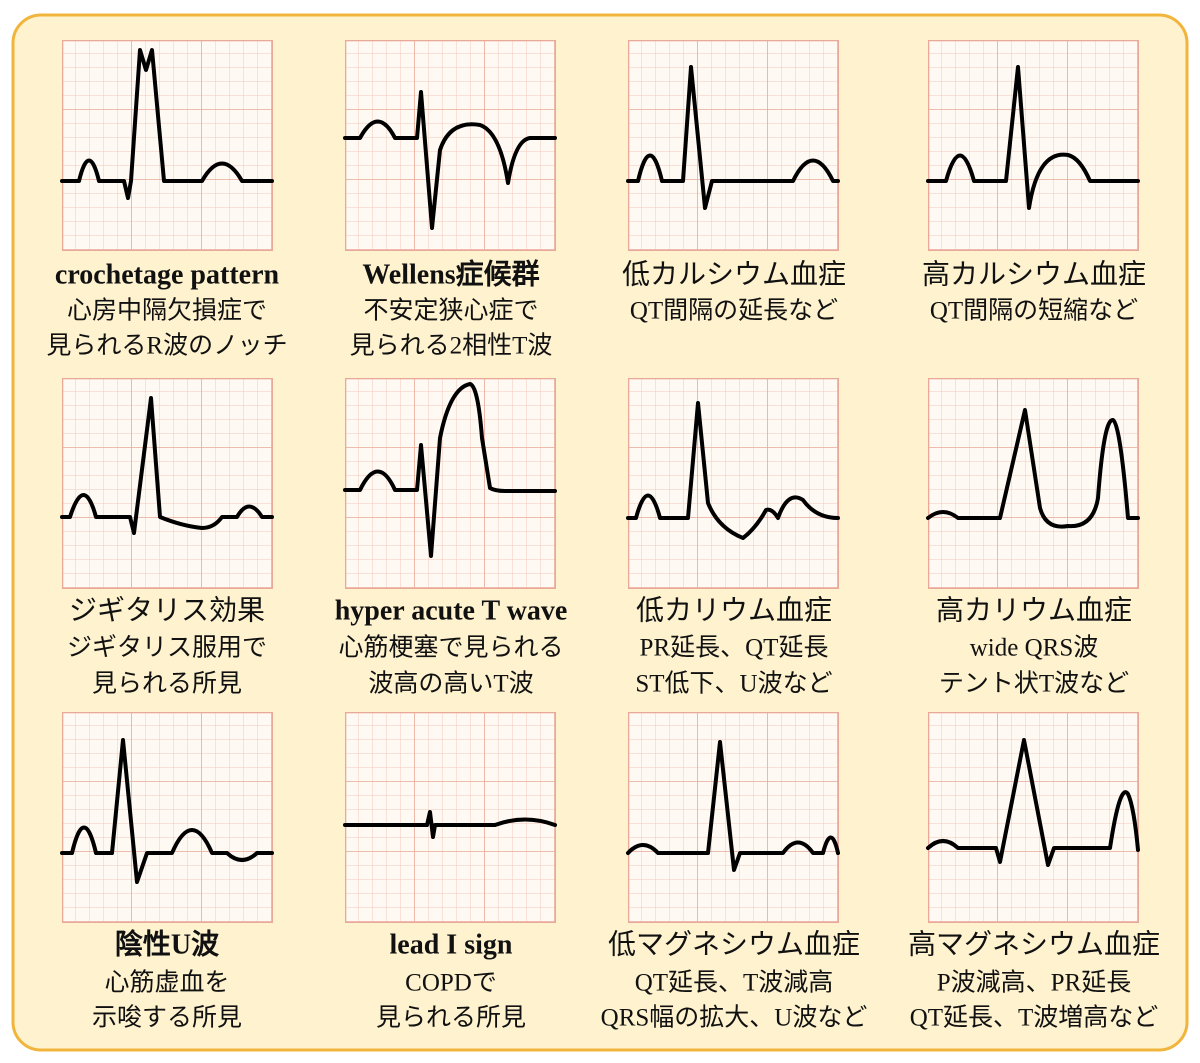 The height and width of the screenshot is (1063, 1200). I want to click on panel-description: COPDで, so click(451, 983).